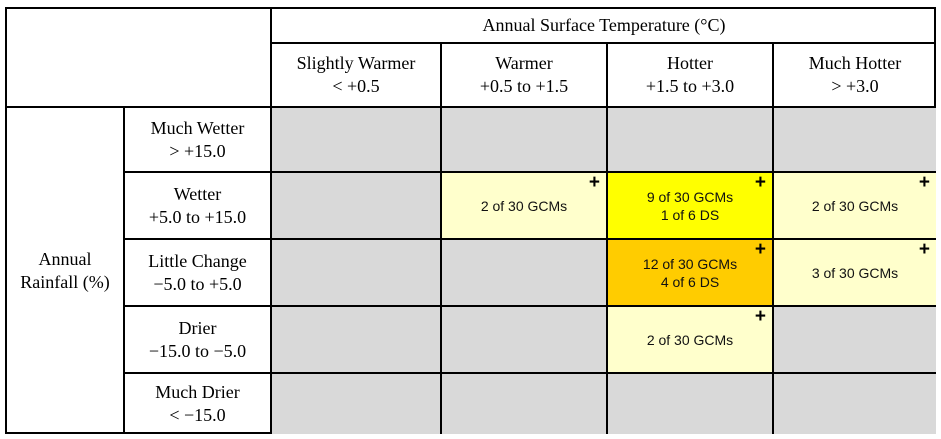 This screenshot has height=439, width=941. I want to click on cell-count-line: 4 of 6 DS, so click(690, 281).